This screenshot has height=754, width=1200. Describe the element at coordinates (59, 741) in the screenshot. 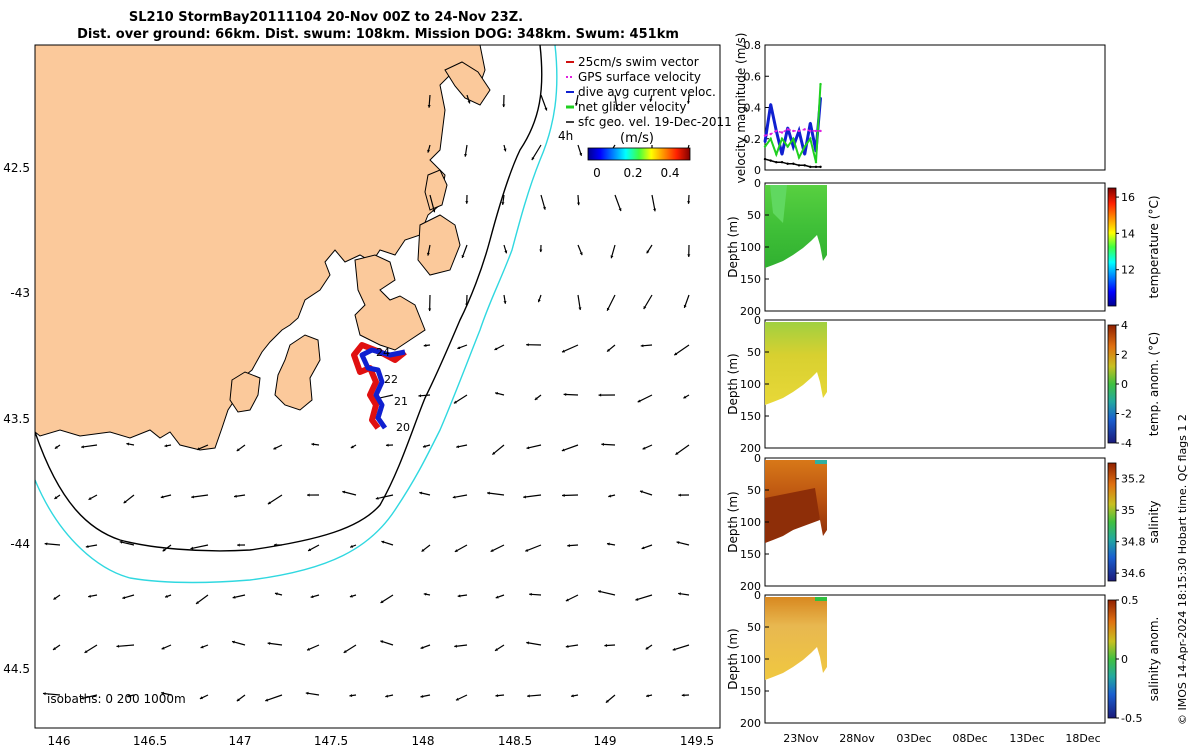

I see `lon-tick: 146` at that location.